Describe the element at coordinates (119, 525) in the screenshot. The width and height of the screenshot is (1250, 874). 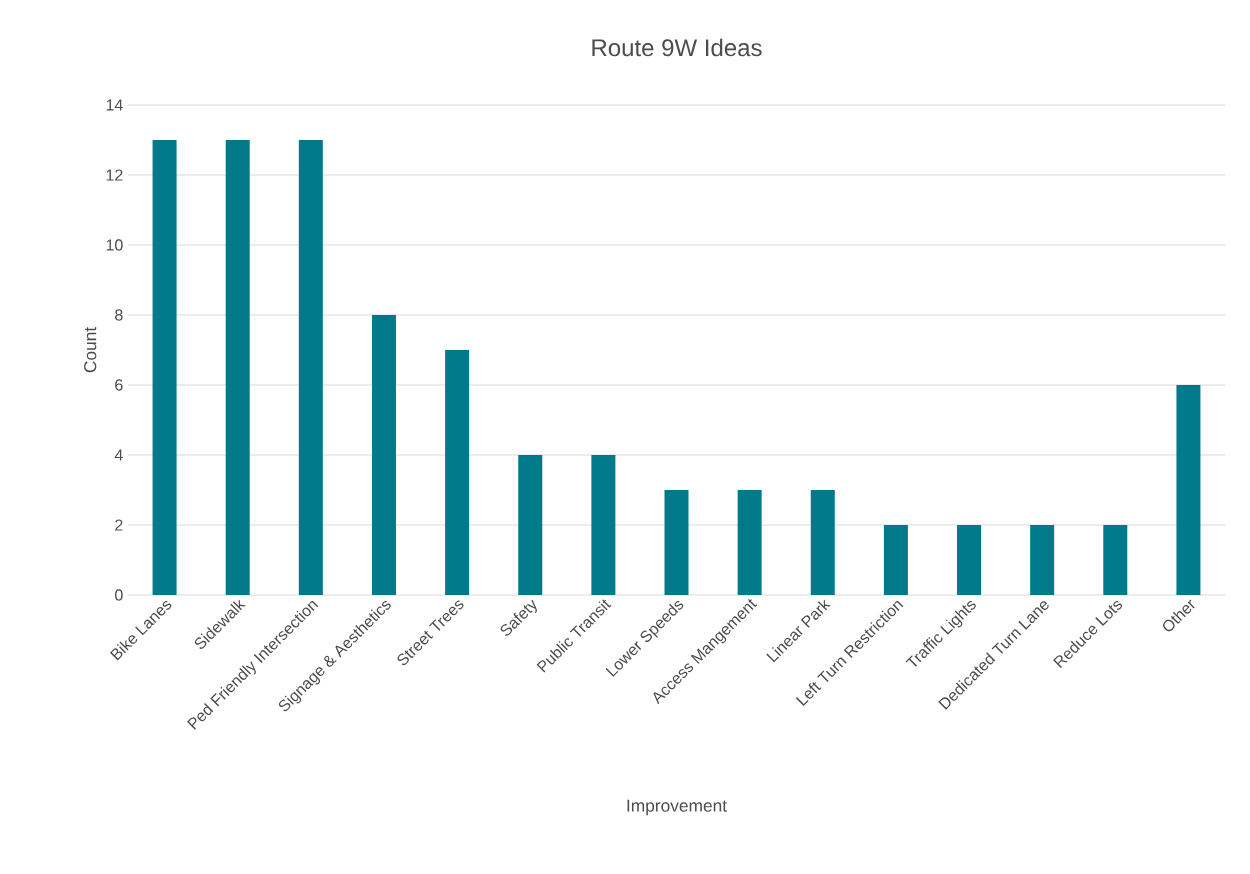
I see `y-tick-label: 2` at that location.